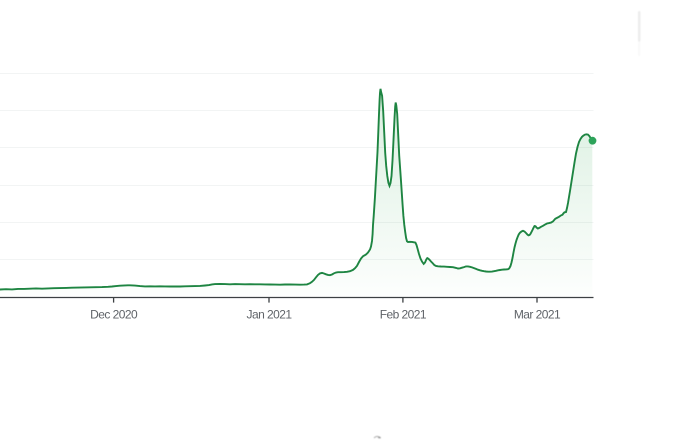 This screenshot has width=674, height=443. I want to click on svg-text: Jan 2021, so click(270, 315).